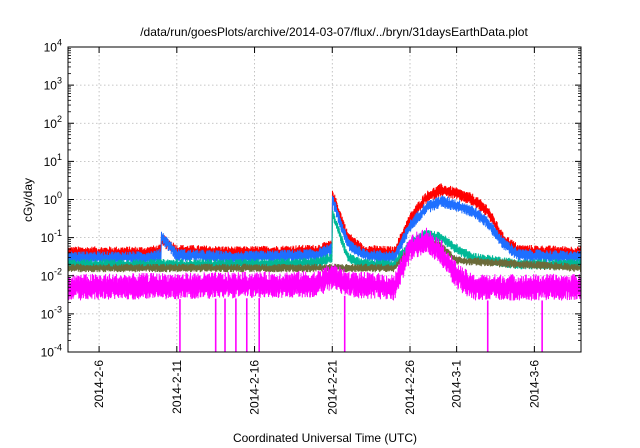 The image size is (640, 448). Describe the element at coordinates (53, 198) in the screenshot. I see `y-tick-label: 10⁰` at that location.